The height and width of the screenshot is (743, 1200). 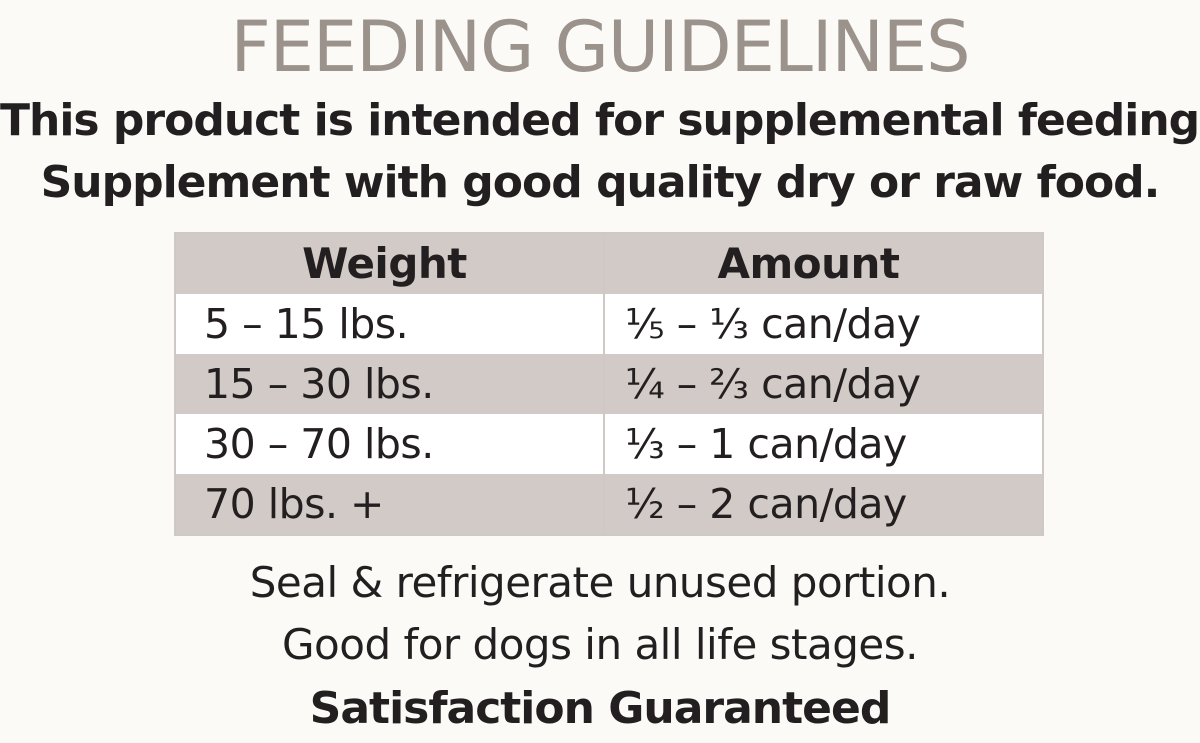 I want to click on page-title: FEEDING GUIDELINES, so click(x=600, y=47).